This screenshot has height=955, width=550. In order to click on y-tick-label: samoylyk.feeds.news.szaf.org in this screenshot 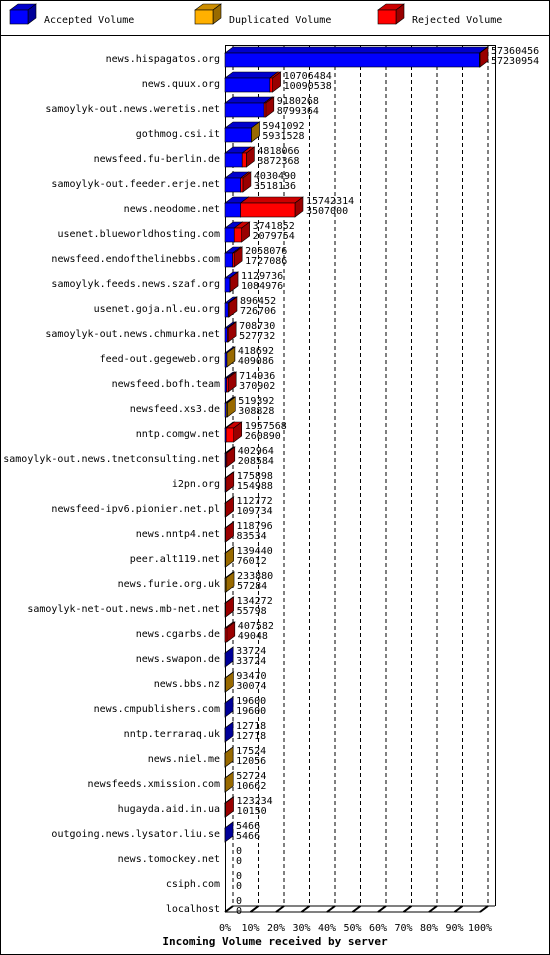, I will do `click(135, 284)`.